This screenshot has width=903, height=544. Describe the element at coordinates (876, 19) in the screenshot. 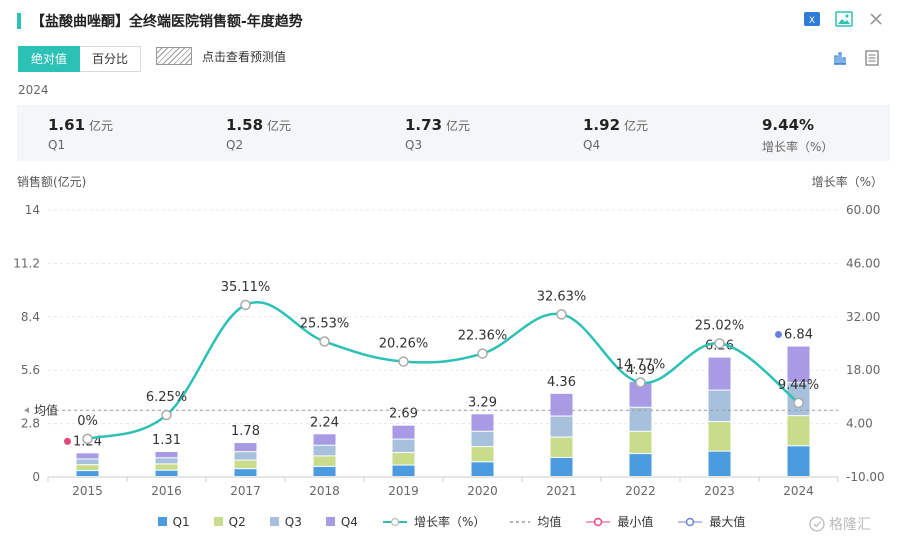

I see `close-icon` at that location.